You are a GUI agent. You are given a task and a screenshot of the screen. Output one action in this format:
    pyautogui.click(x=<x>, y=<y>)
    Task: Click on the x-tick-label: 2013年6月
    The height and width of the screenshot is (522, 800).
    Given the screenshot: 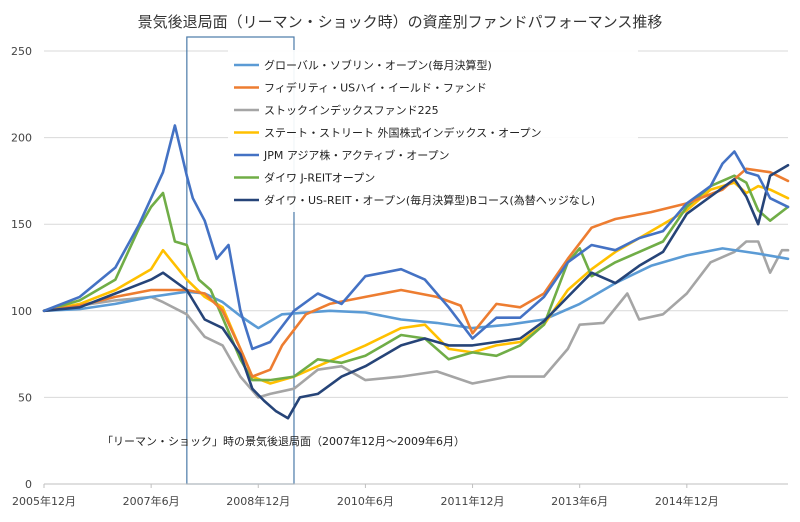 What is the action you would take?
    pyautogui.click(x=579, y=501)
    